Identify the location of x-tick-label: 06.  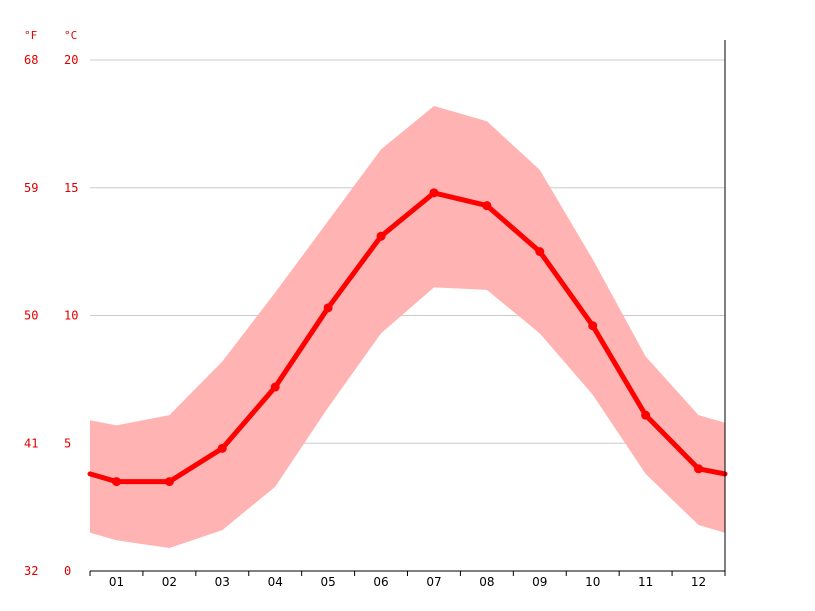
(380, 582).